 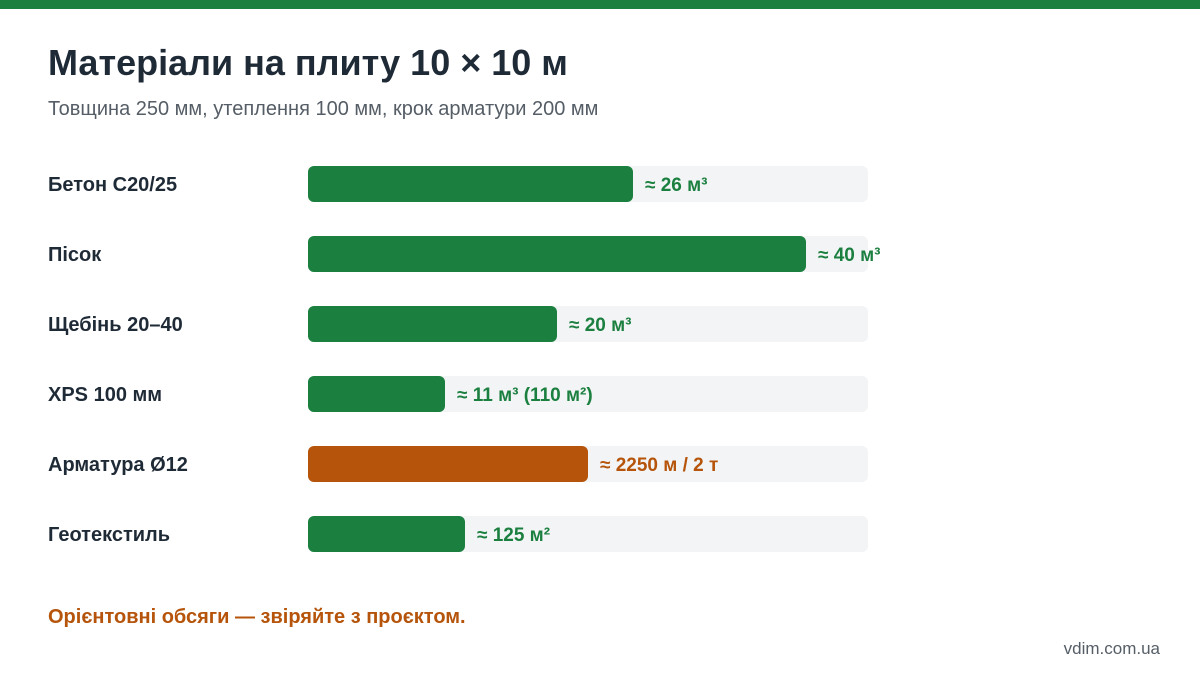 What do you see at coordinates (115, 325) in the screenshot?
I see `category-label: Щебінь 20–40` at bounding box center [115, 325].